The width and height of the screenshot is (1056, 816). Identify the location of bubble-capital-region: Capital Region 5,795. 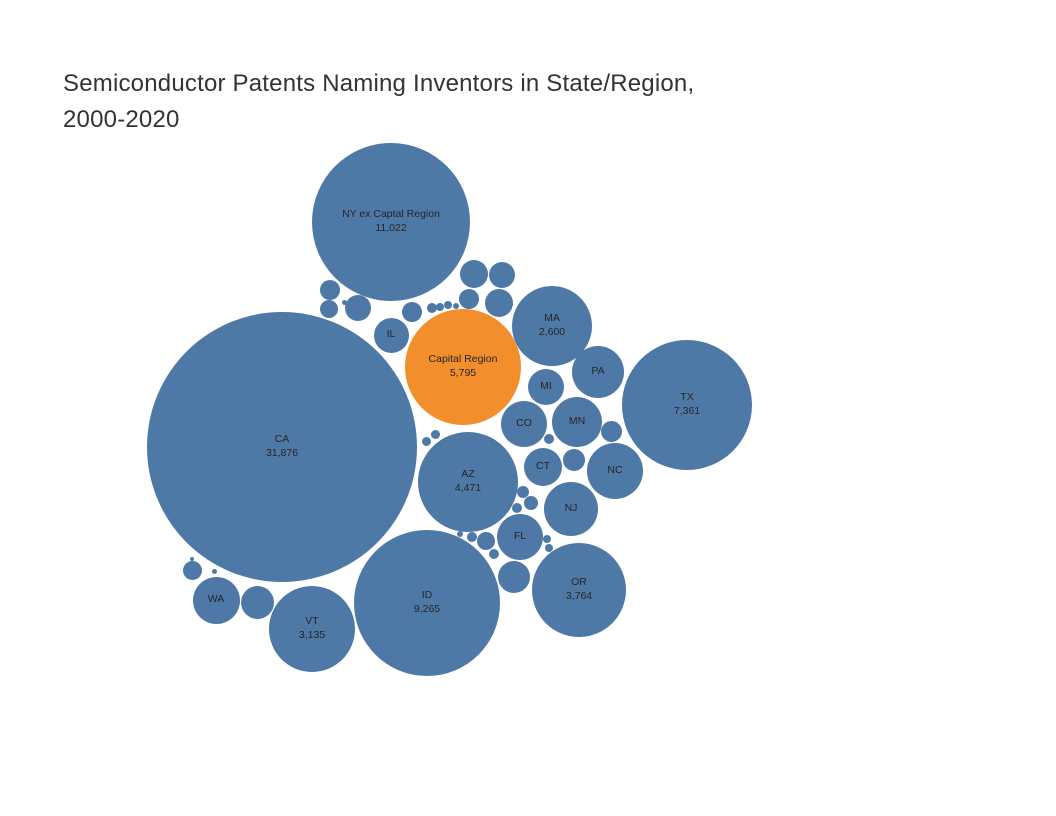
(463, 367).